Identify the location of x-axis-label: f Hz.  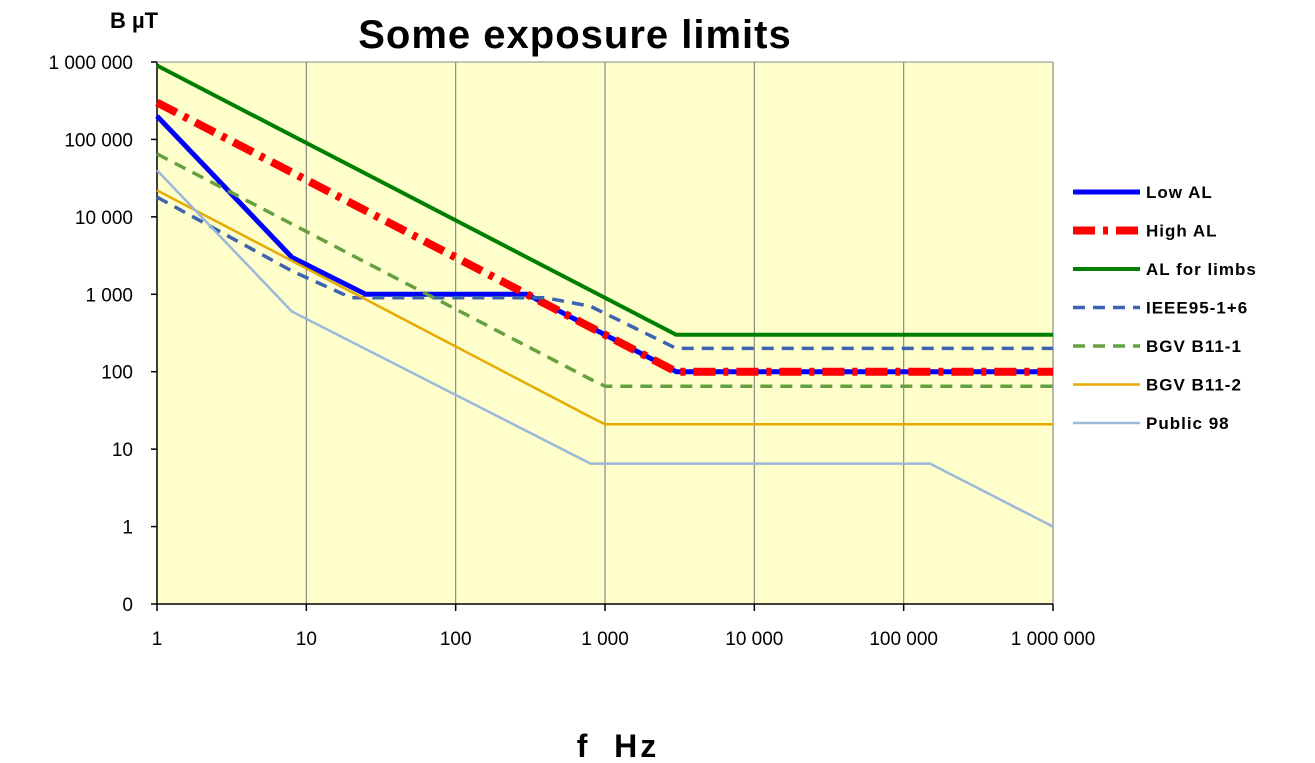
(618, 745).